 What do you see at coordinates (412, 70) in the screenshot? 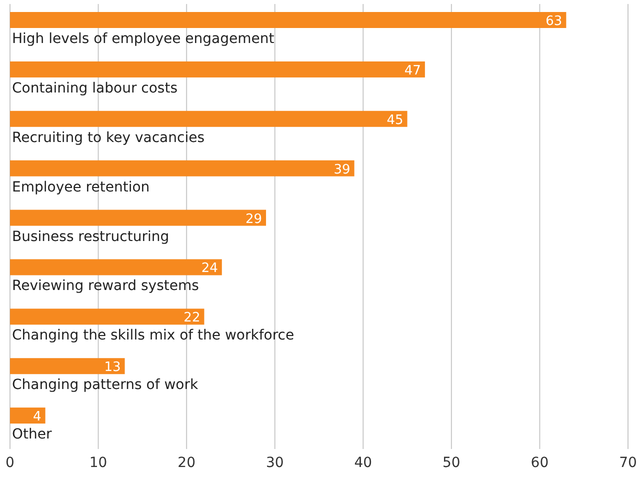
I see `data-label: 47` at bounding box center [412, 70].